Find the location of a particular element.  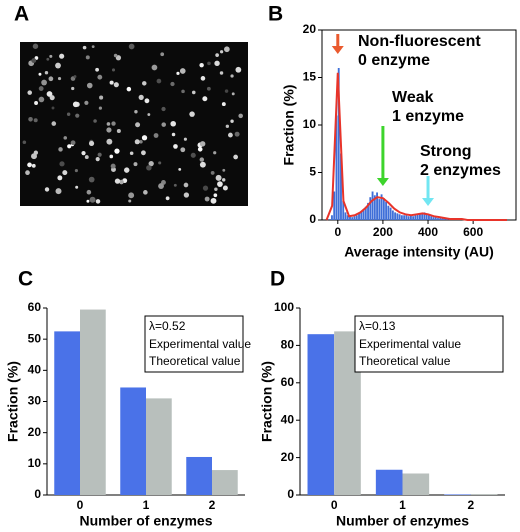

y-tick-label: 20 is located at coordinates (35, 432).